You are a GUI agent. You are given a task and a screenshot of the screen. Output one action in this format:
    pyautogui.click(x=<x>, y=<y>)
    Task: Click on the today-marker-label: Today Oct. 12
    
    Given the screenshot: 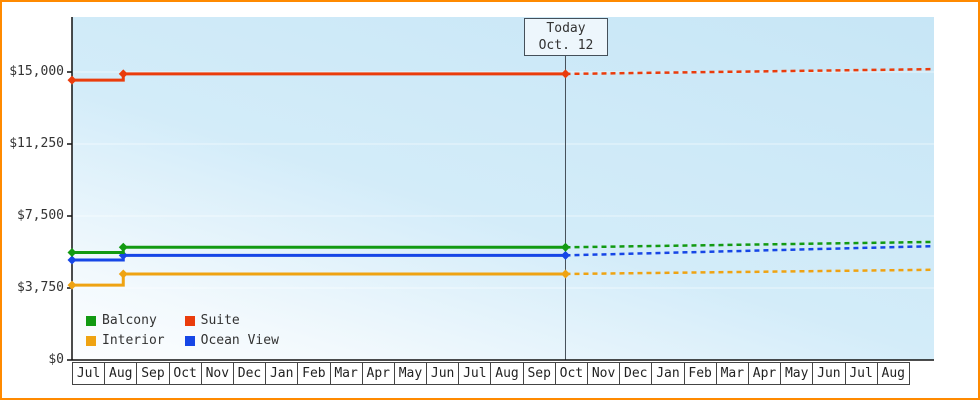 What is the action you would take?
    pyautogui.click(x=566, y=37)
    